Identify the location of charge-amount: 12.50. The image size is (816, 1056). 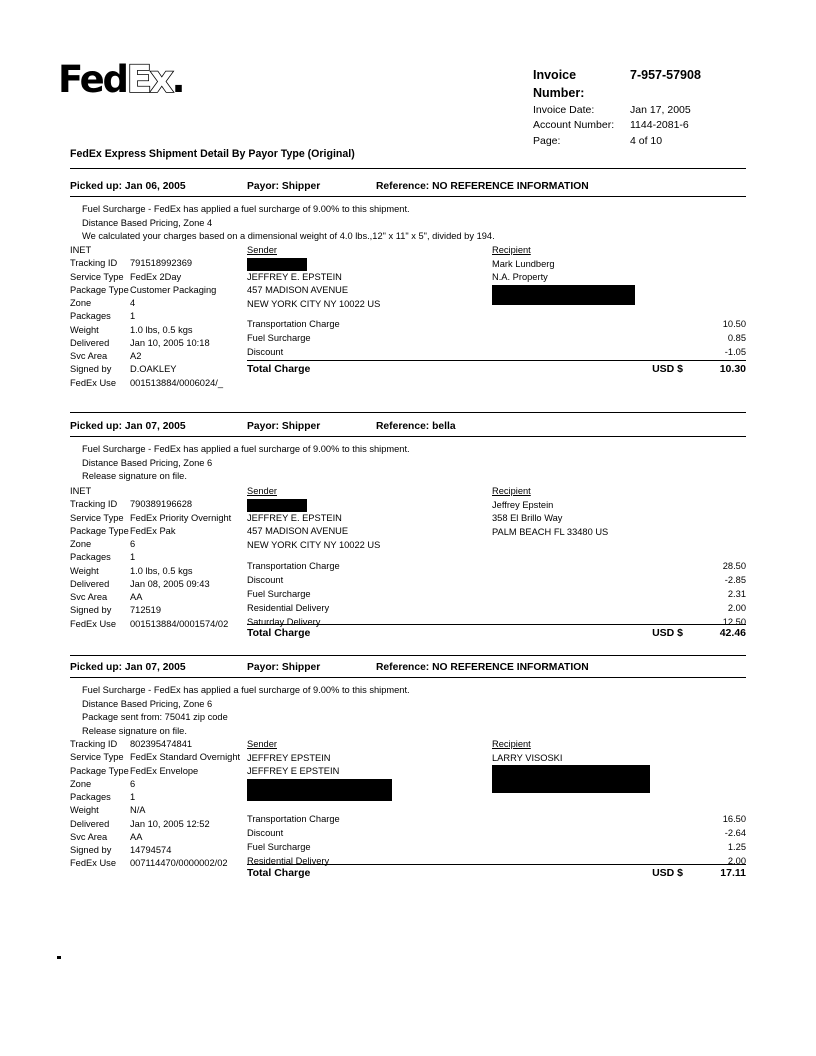
(734, 621).